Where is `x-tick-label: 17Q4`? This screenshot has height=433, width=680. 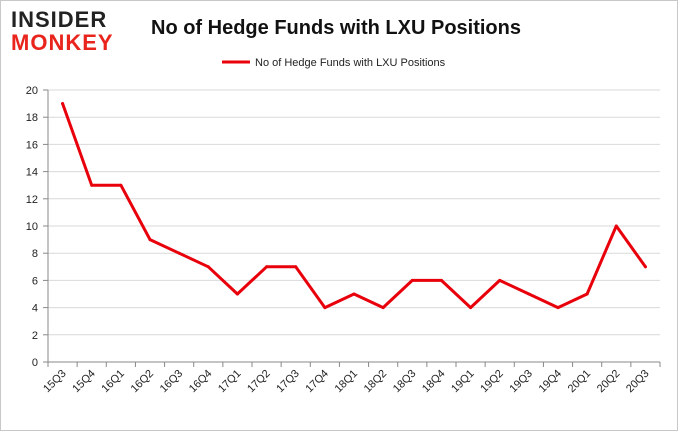
x-tick-label: 17Q4 is located at coordinates (317, 382).